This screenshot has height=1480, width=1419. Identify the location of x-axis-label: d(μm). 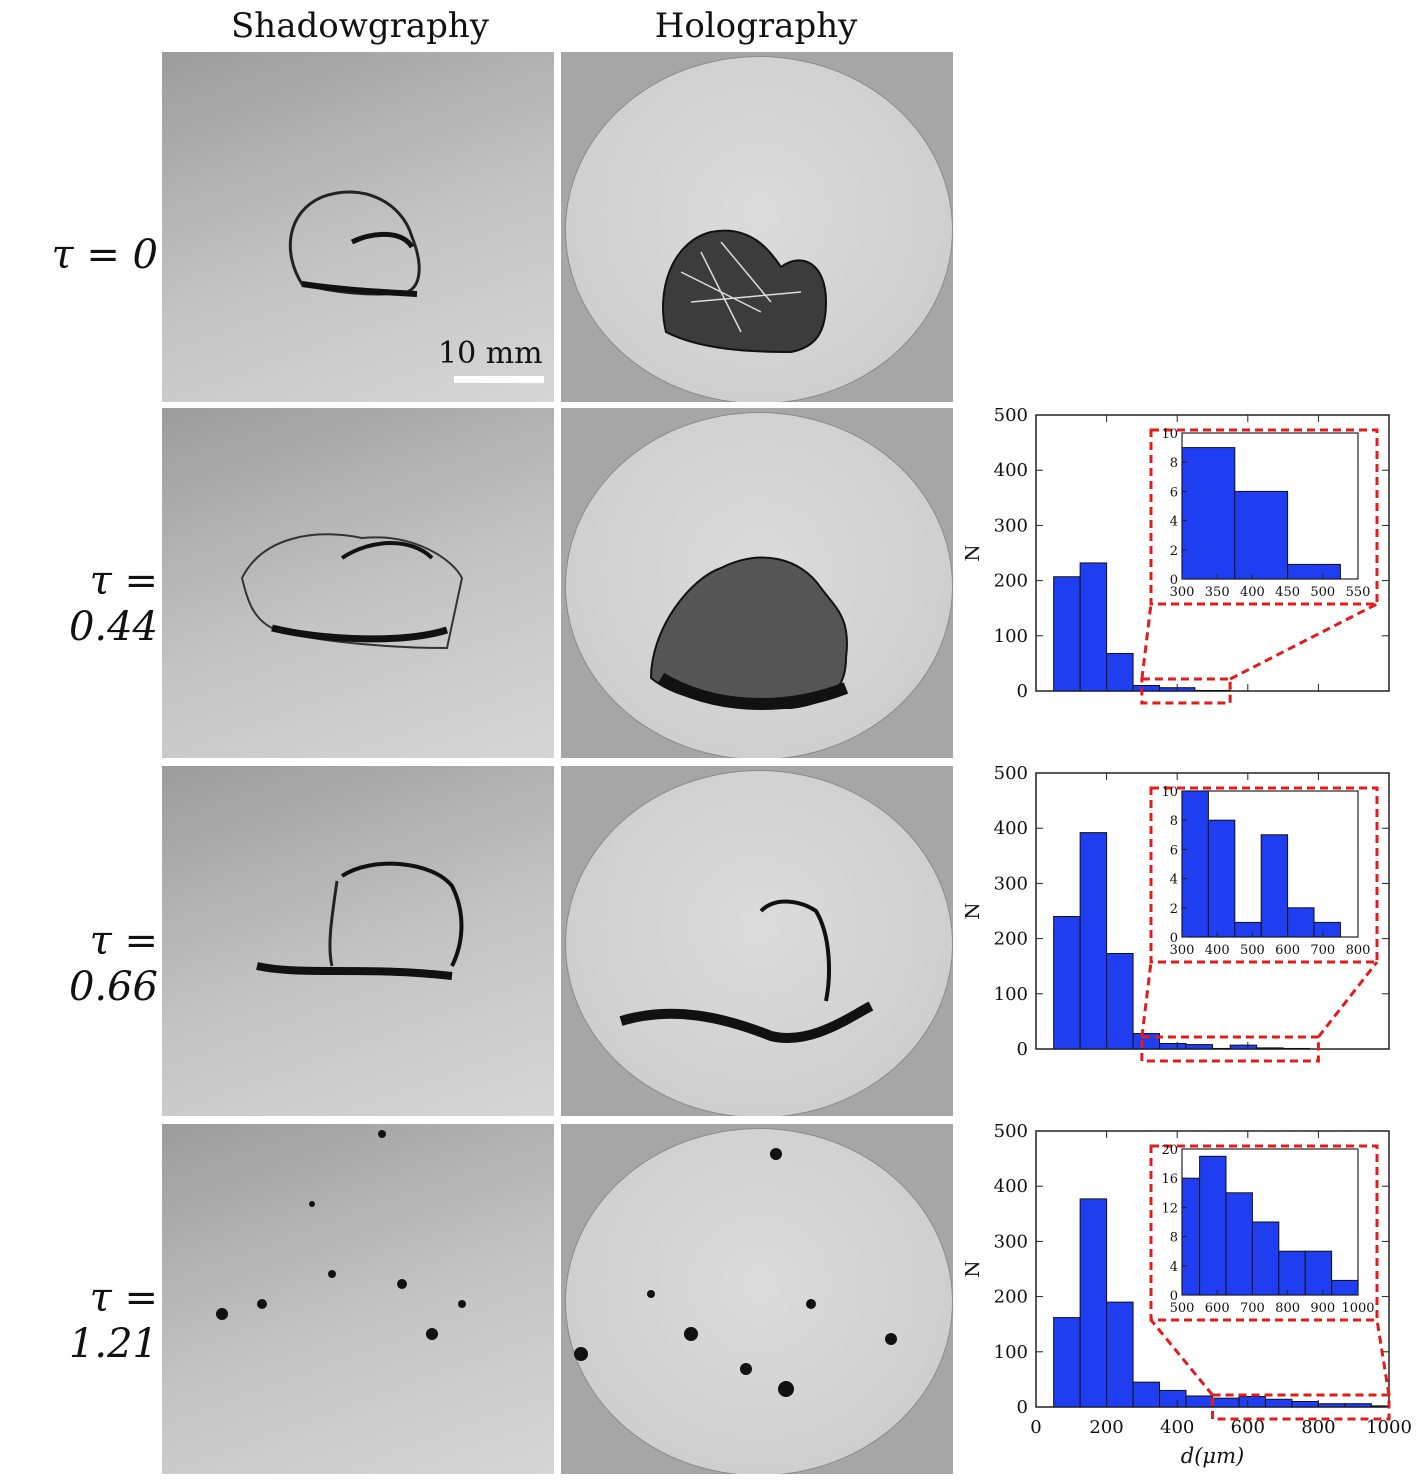
(1212, 1456).